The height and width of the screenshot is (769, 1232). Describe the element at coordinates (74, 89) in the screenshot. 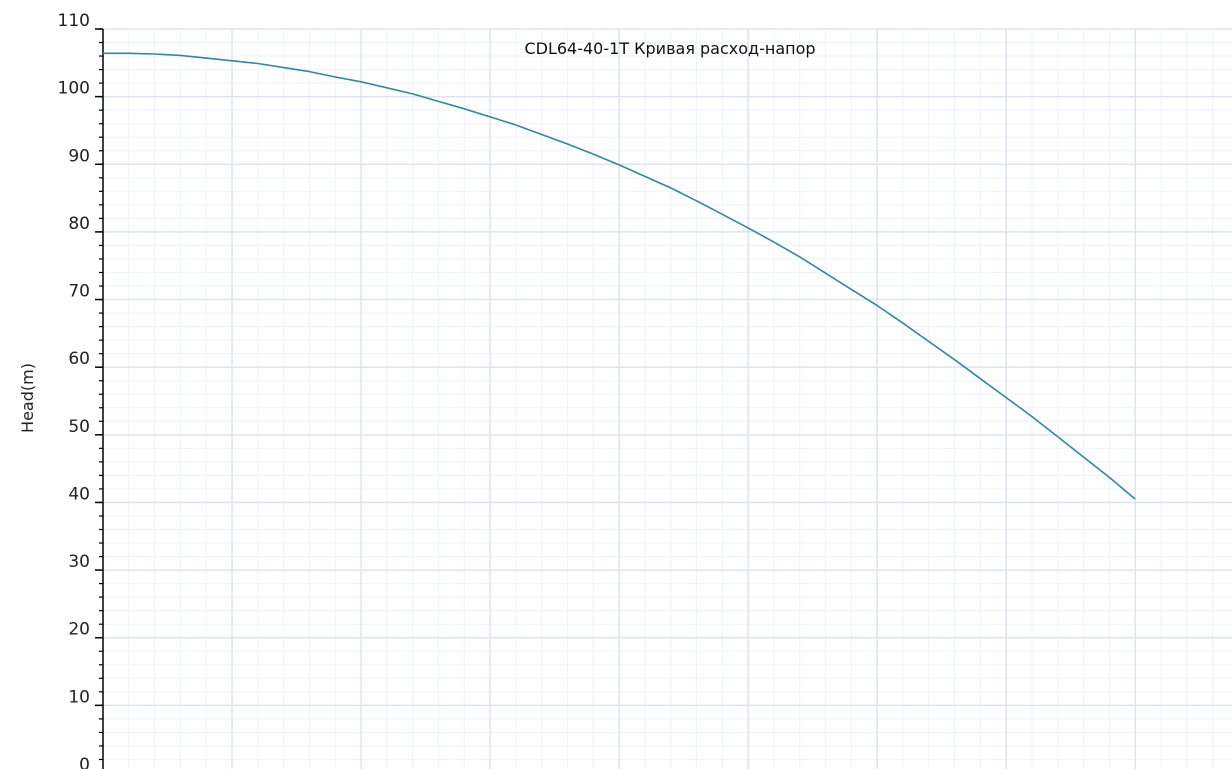

I see `y-tick-label: 100` at that location.